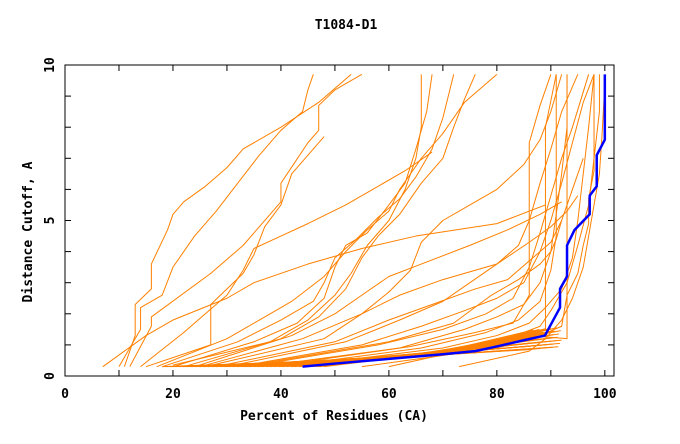 The image size is (680, 444). Describe the element at coordinates (50, 65) in the screenshot. I see `y-tick-label: 10` at that location.